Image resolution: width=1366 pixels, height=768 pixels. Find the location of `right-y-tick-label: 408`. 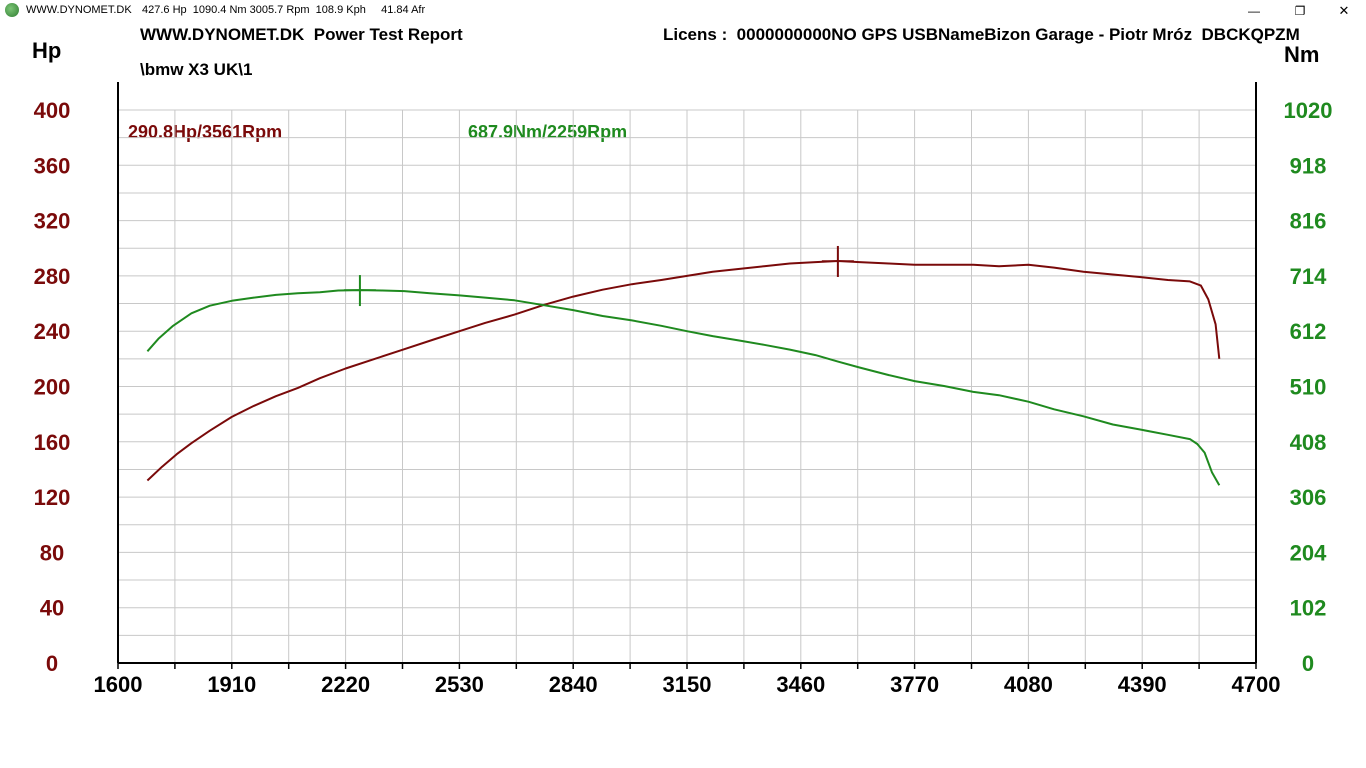

right-y-tick-label: 408 is located at coordinates (1308, 442).